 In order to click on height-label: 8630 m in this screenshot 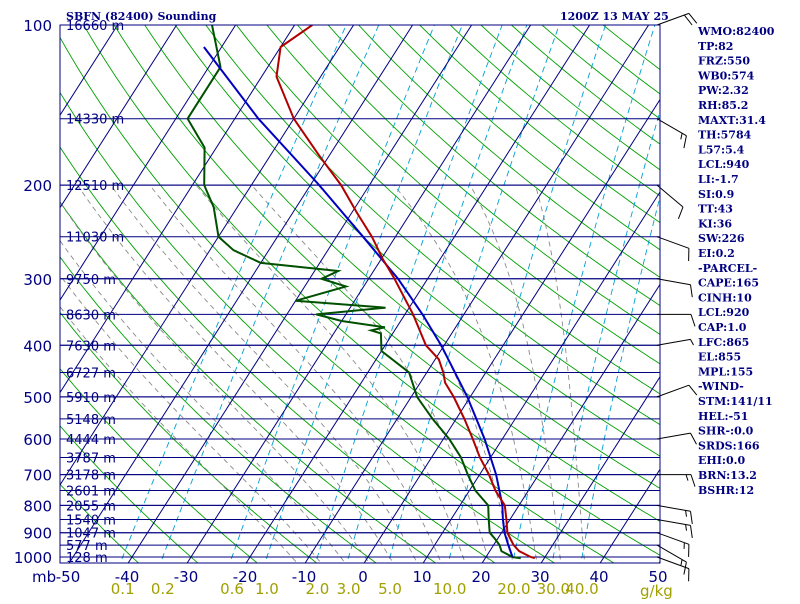, I will do `click(91, 315)`.